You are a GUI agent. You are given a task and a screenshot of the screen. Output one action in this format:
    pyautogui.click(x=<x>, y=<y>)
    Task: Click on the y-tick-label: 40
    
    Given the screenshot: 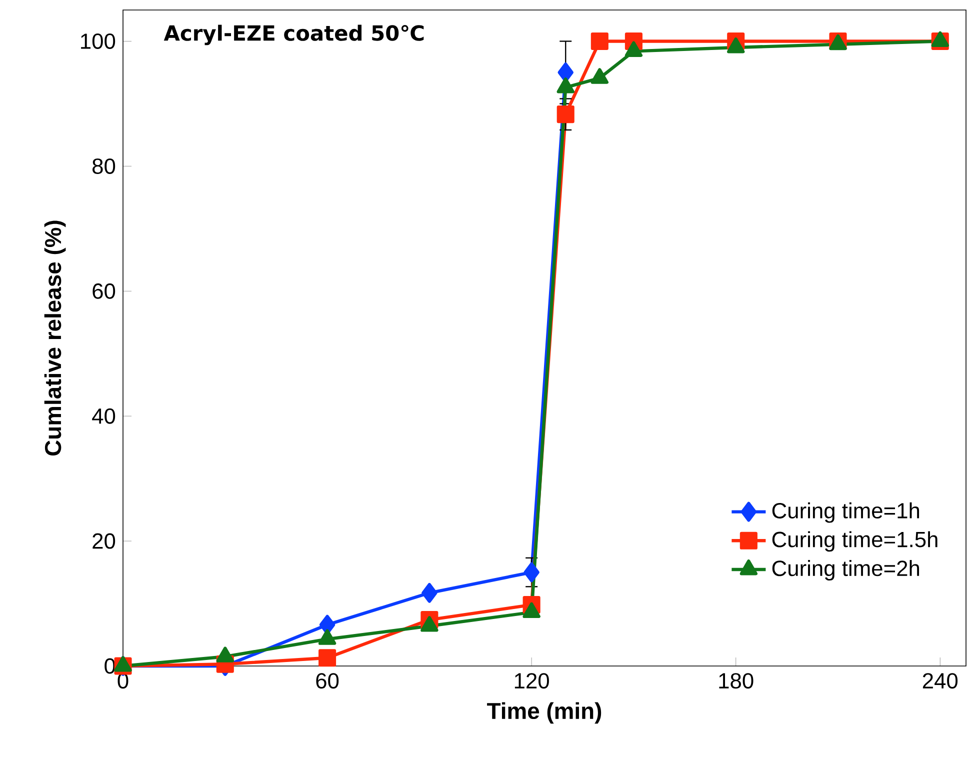 What is the action you would take?
    pyautogui.click(x=104, y=416)
    